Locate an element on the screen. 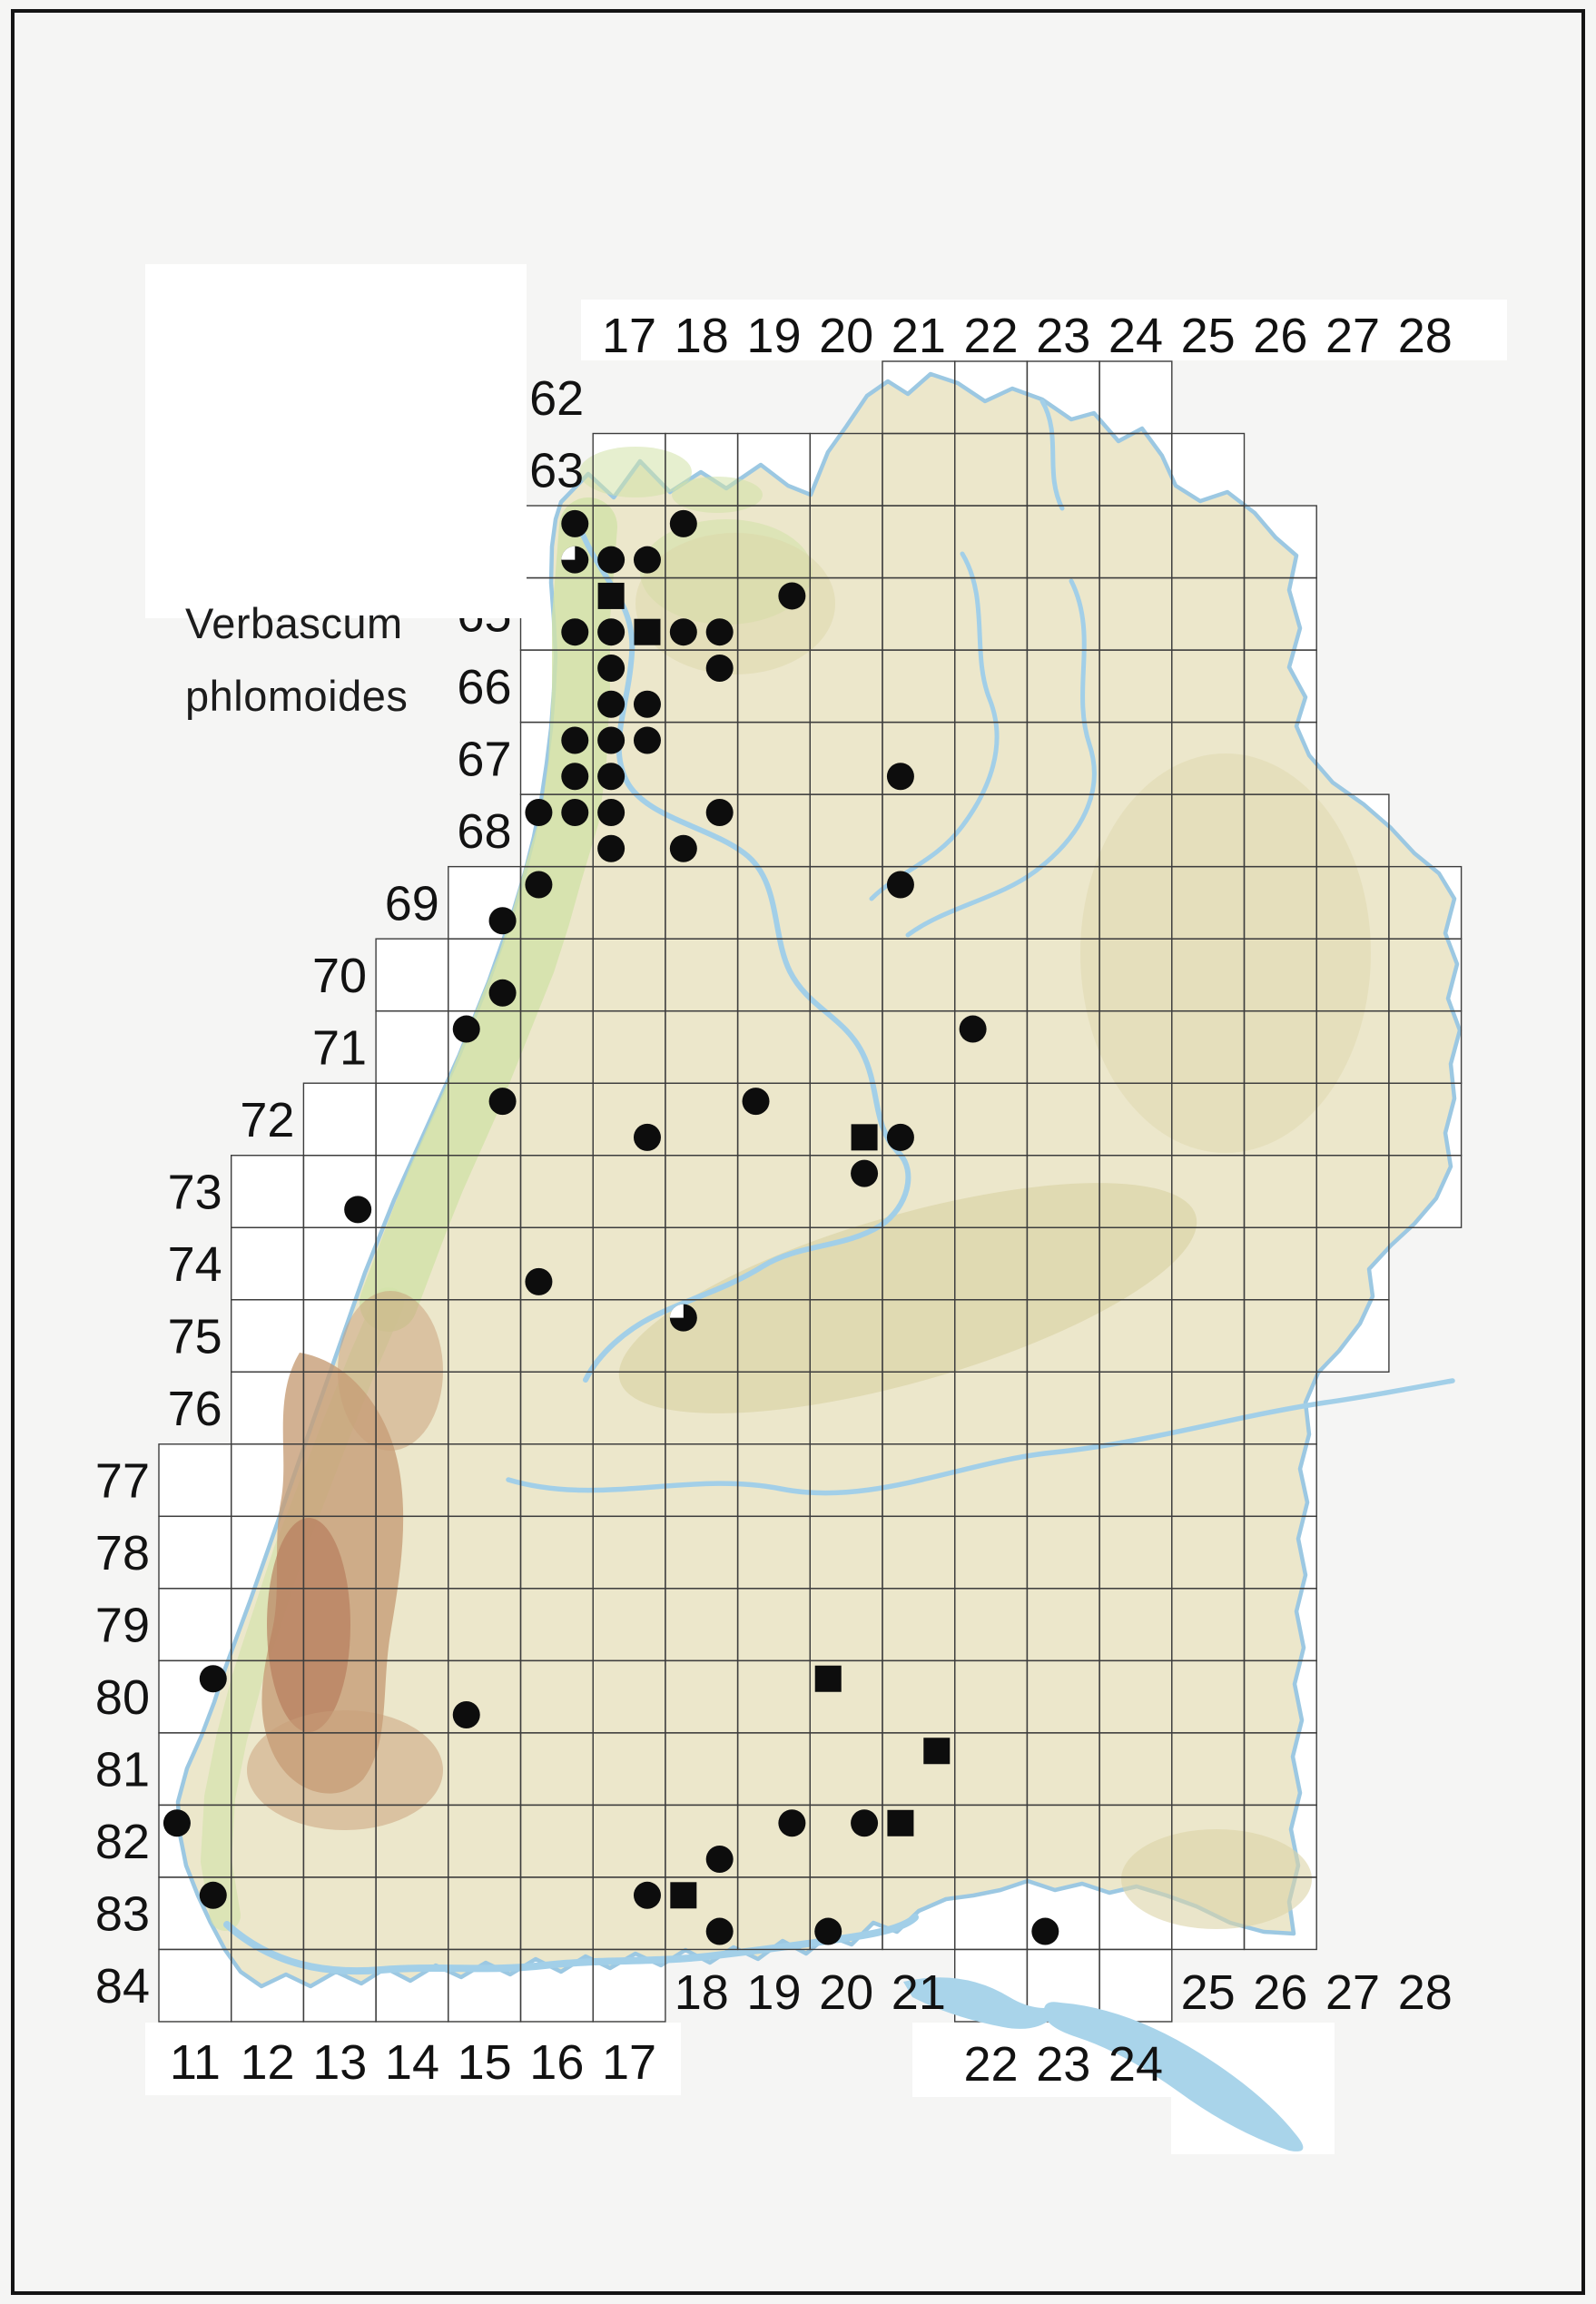 This screenshot has height=2304, width=1596. rhine-plain-green is located at coordinates (488, 914).